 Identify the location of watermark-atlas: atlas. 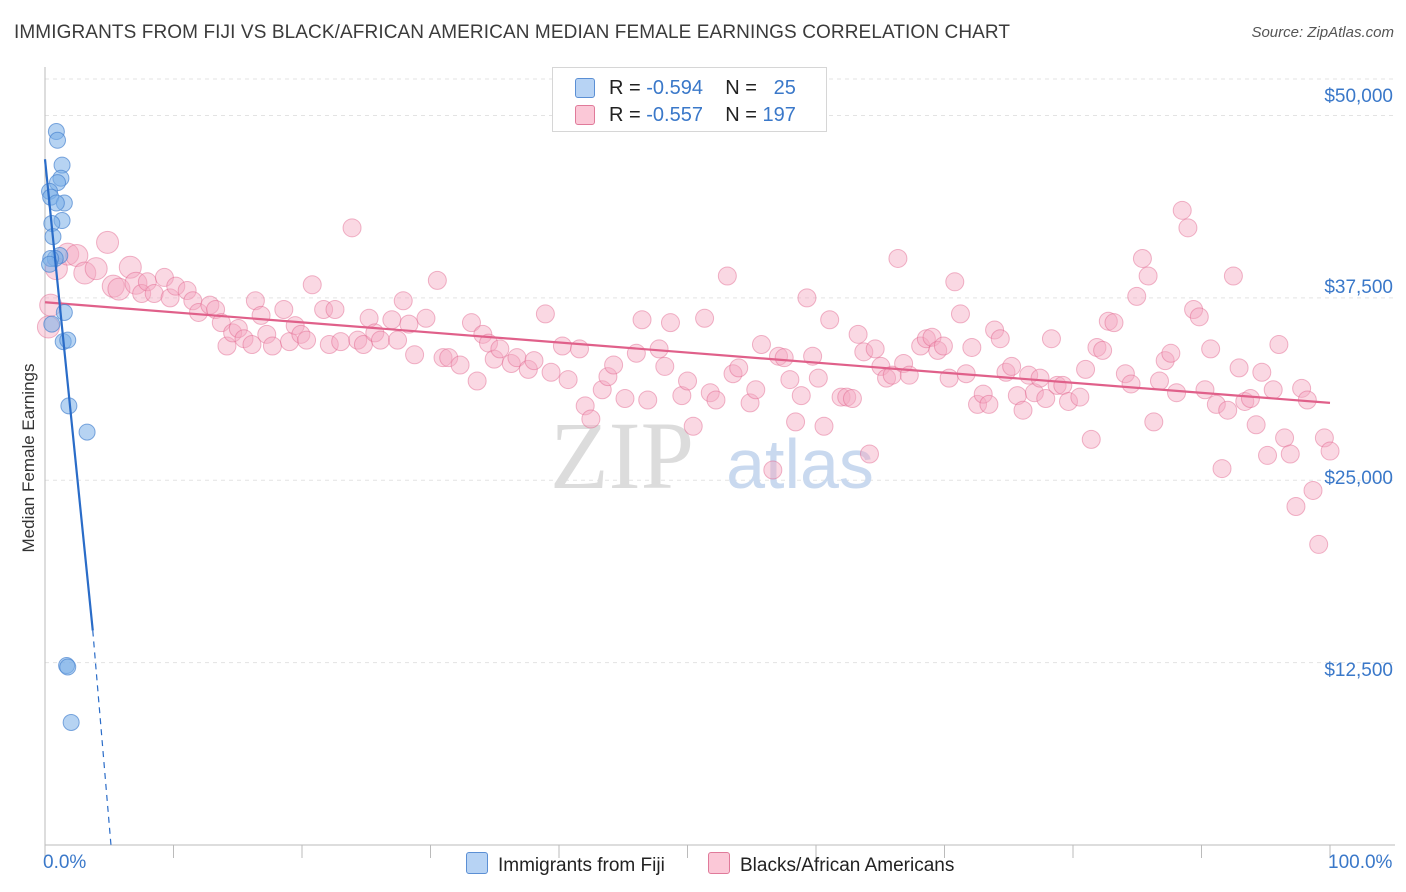
(800, 464).